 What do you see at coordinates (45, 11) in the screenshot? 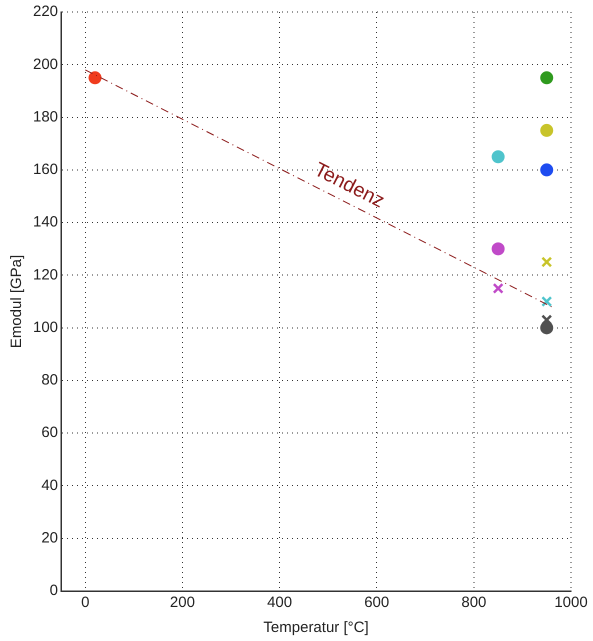
I see `y-tick-label: 220` at bounding box center [45, 11].